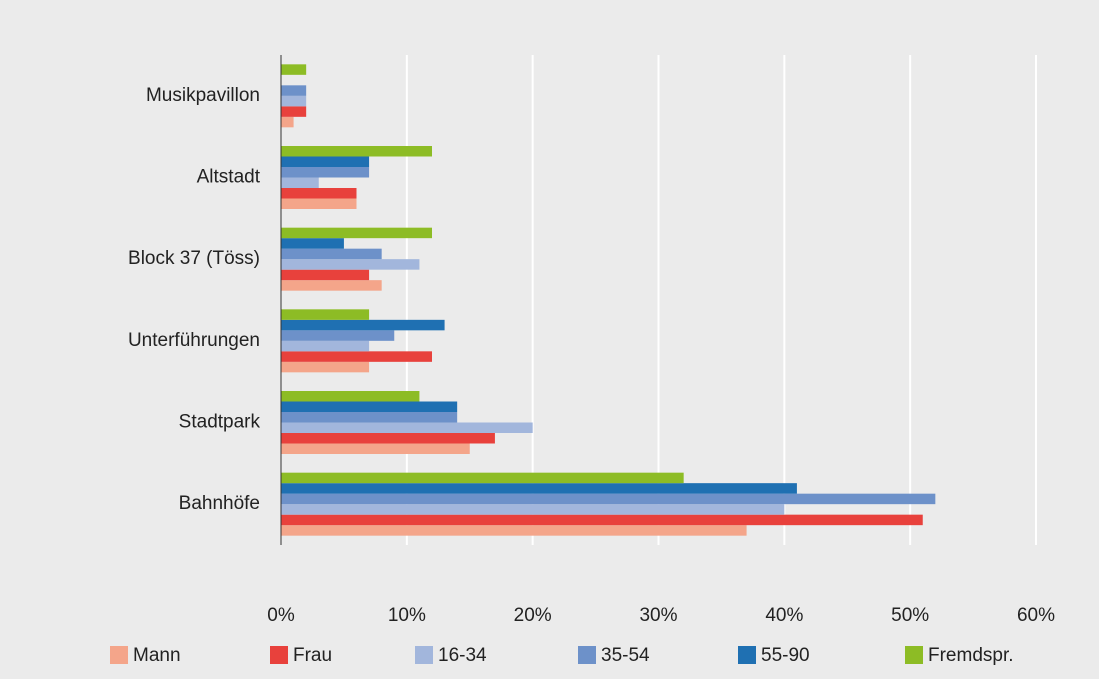  What do you see at coordinates (281, 615) in the screenshot?
I see `x-tick-label: 0%` at bounding box center [281, 615].